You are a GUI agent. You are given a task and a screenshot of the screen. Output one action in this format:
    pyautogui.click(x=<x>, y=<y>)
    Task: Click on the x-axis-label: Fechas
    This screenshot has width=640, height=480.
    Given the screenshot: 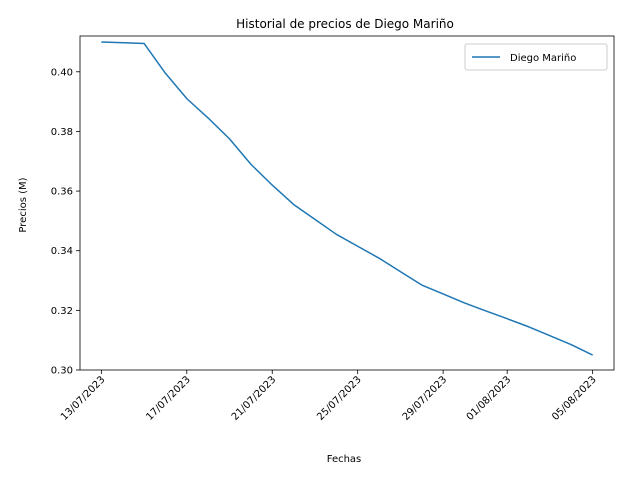 What is the action you would take?
    pyautogui.click(x=344, y=459)
    